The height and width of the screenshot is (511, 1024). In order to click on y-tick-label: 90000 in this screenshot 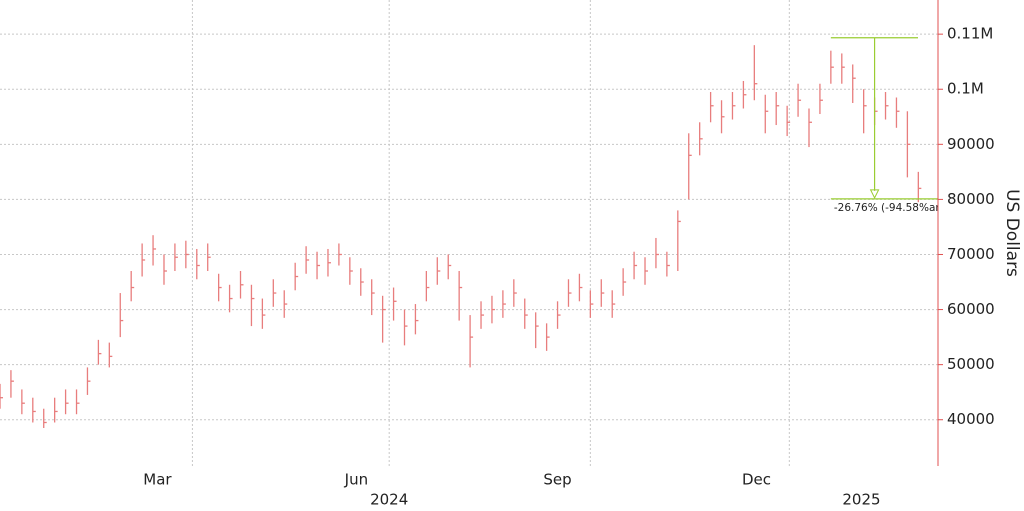, I will do `click(971, 144)`.